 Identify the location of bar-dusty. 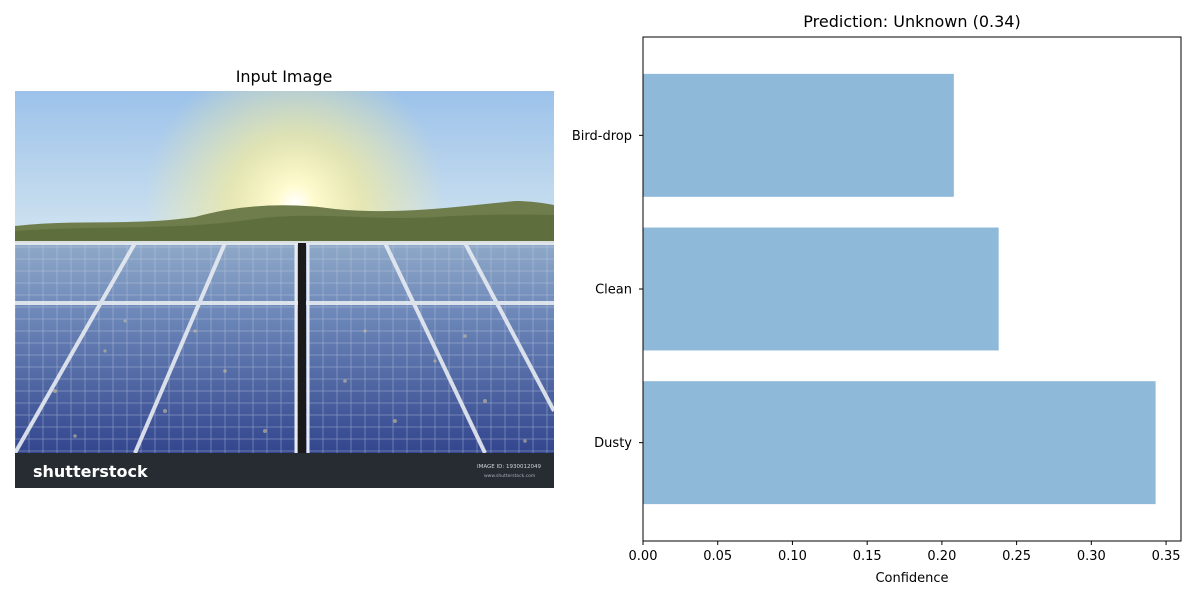
(899, 443).